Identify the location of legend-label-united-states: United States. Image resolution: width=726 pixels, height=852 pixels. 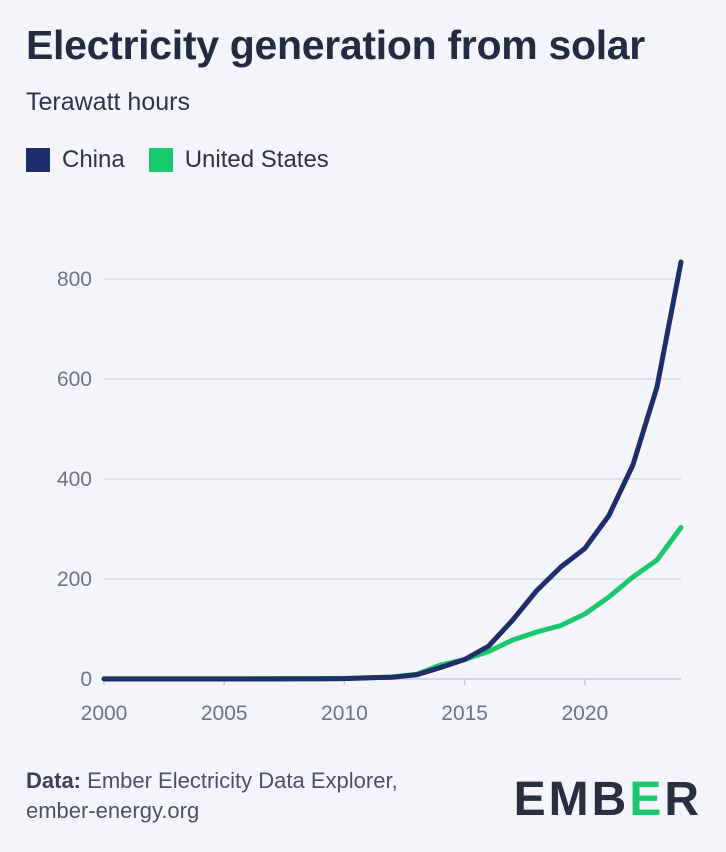
(256, 159).